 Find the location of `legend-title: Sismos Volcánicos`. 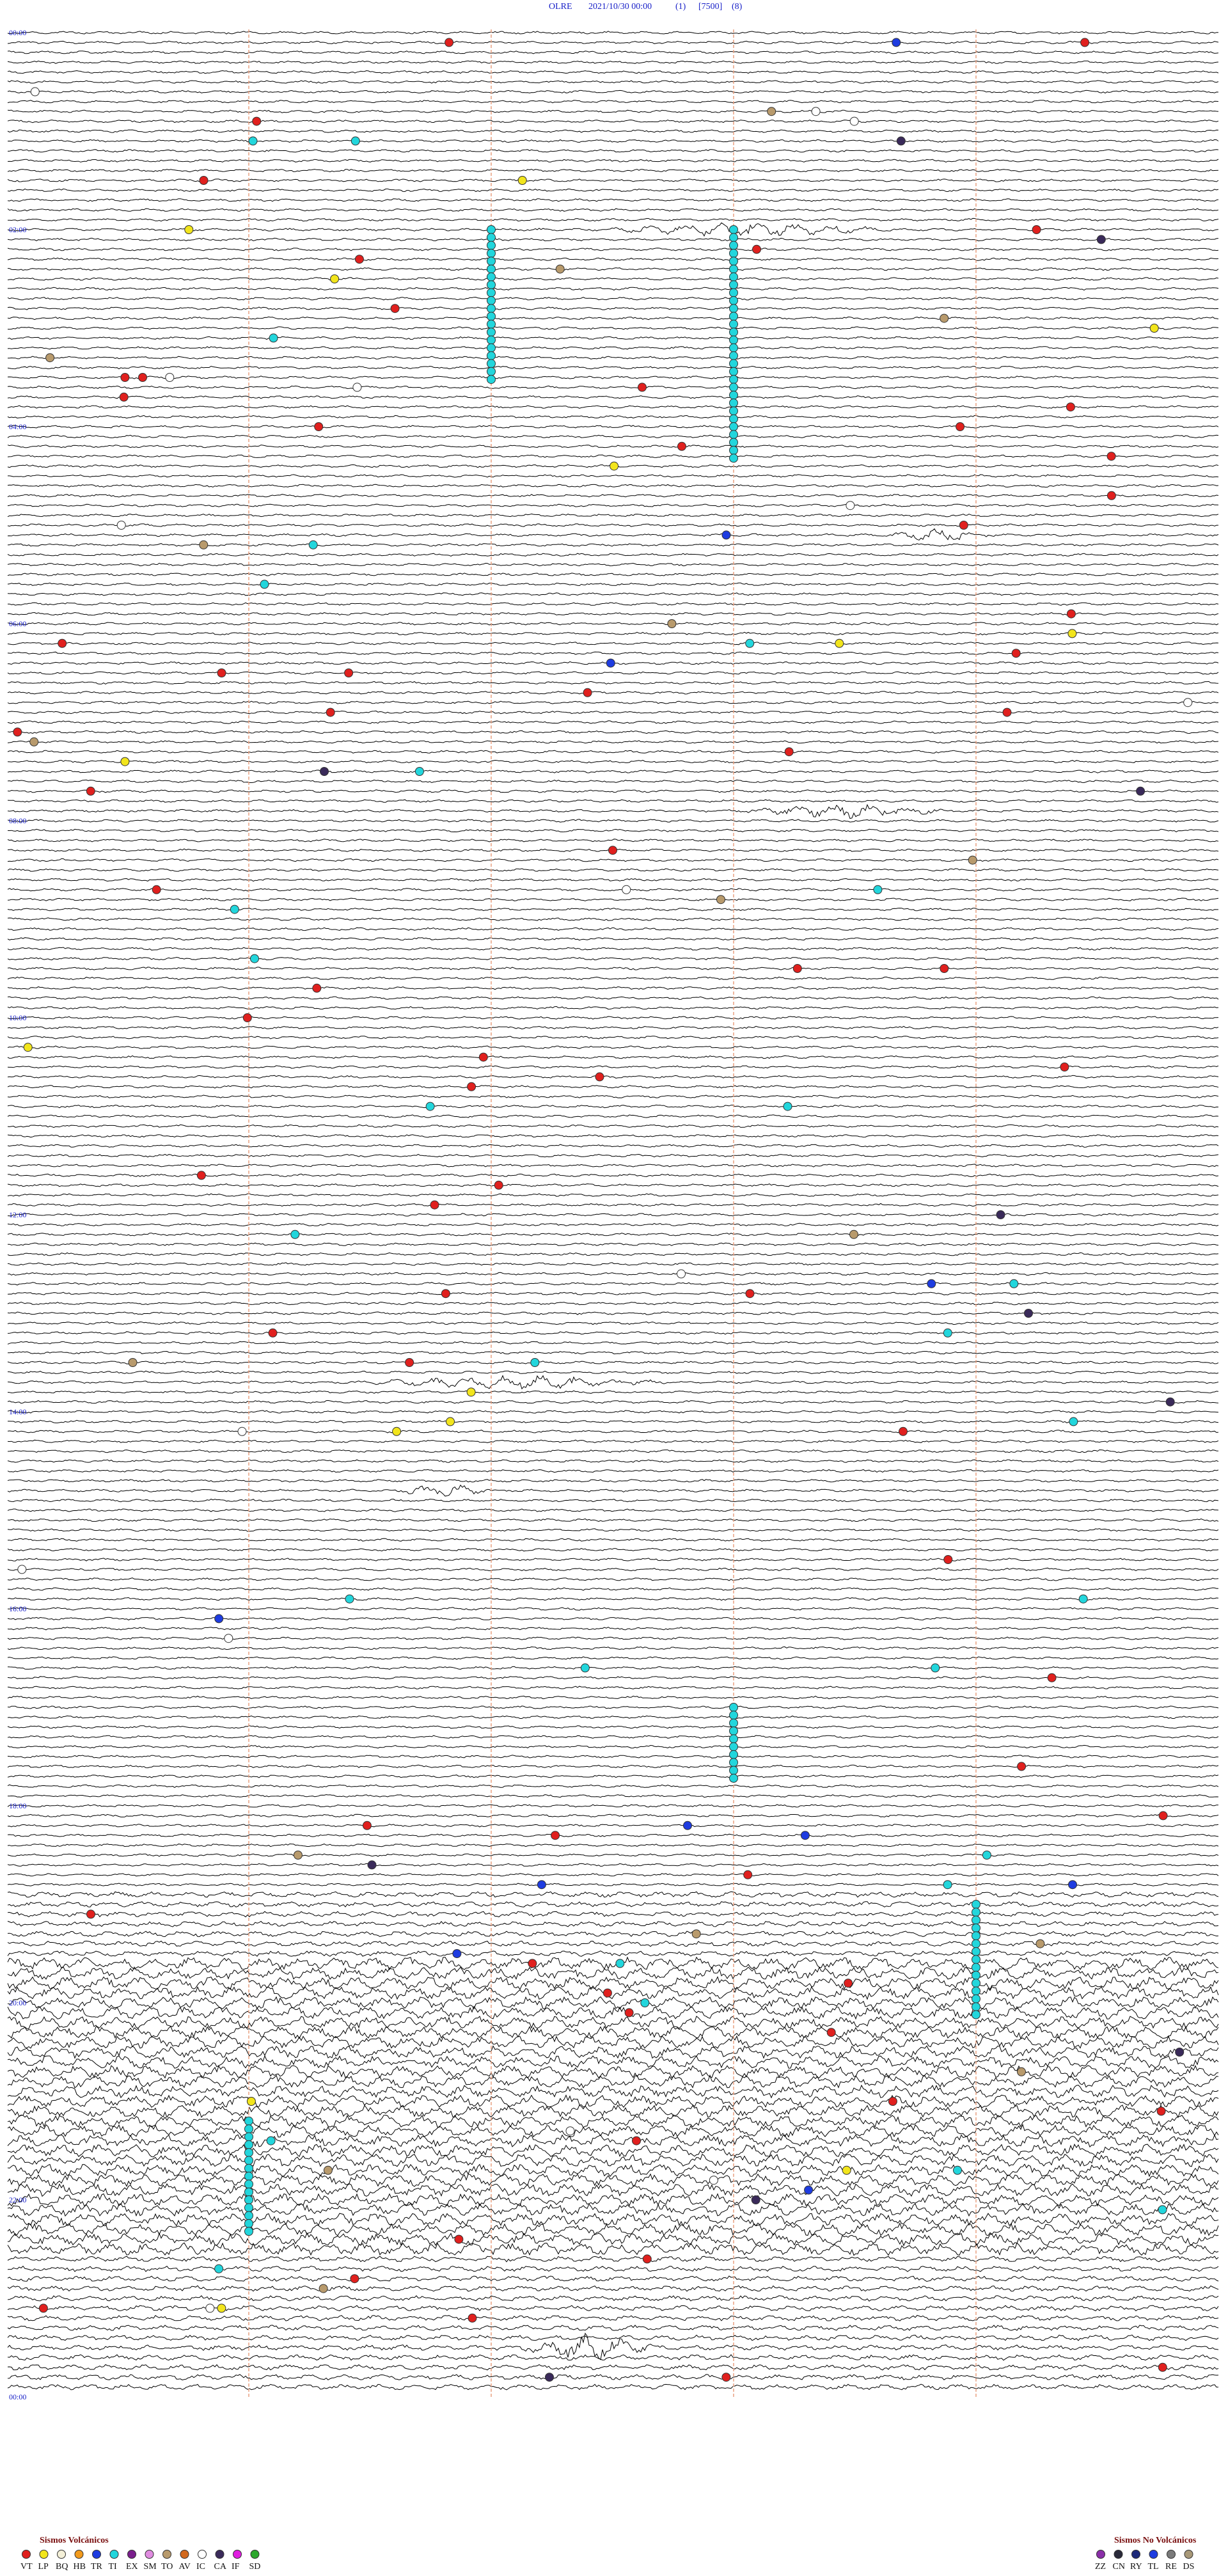

legend-title: Sismos Volcánicos is located at coordinates (74, 2540).